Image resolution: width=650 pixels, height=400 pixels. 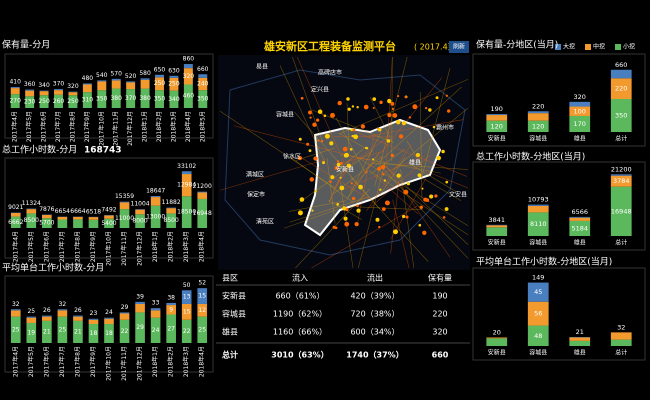 What do you see at coordinates (230, 278) in the screenshot?
I see `table-header: 县区` at bounding box center [230, 278].